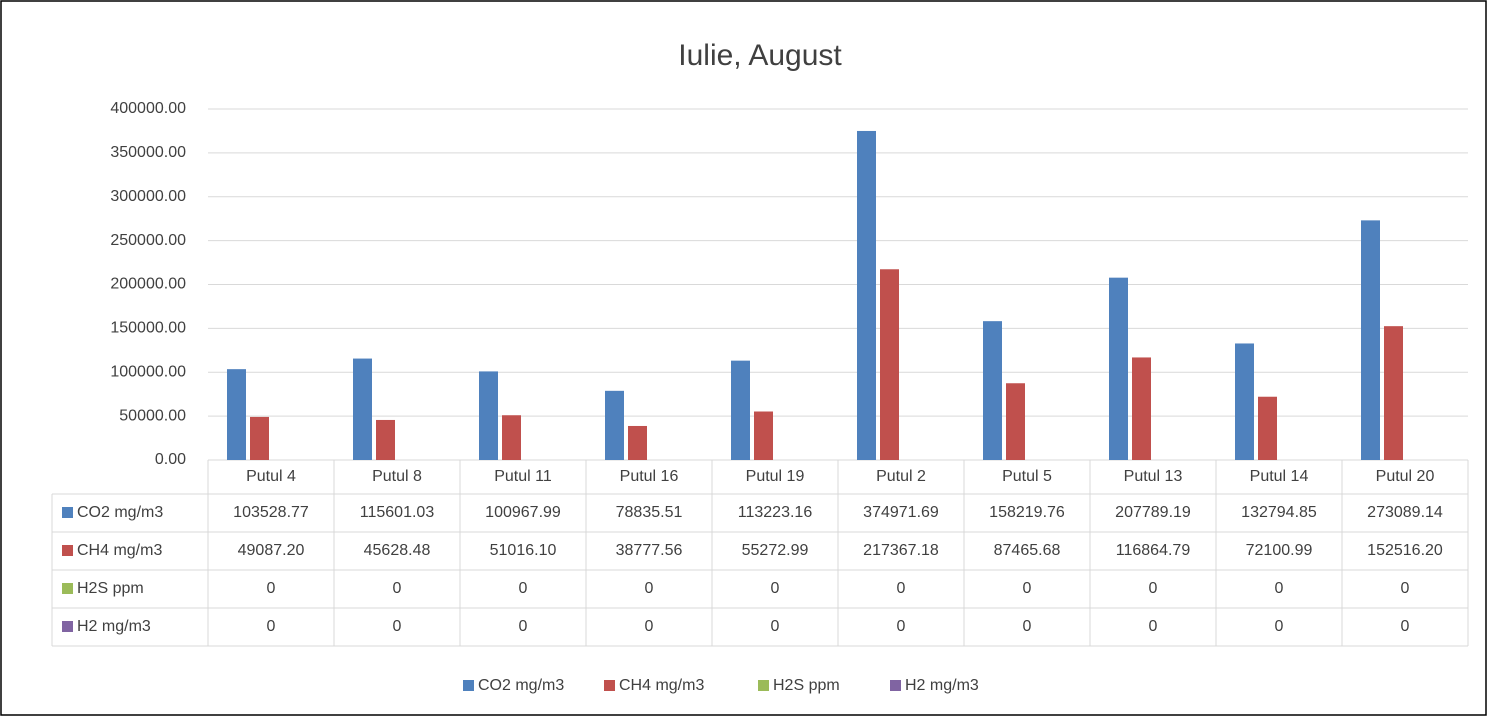  What do you see at coordinates (649, 550) in the screenshot?
I see `table-cell: 38777.56` at bounding box center [649, 550].